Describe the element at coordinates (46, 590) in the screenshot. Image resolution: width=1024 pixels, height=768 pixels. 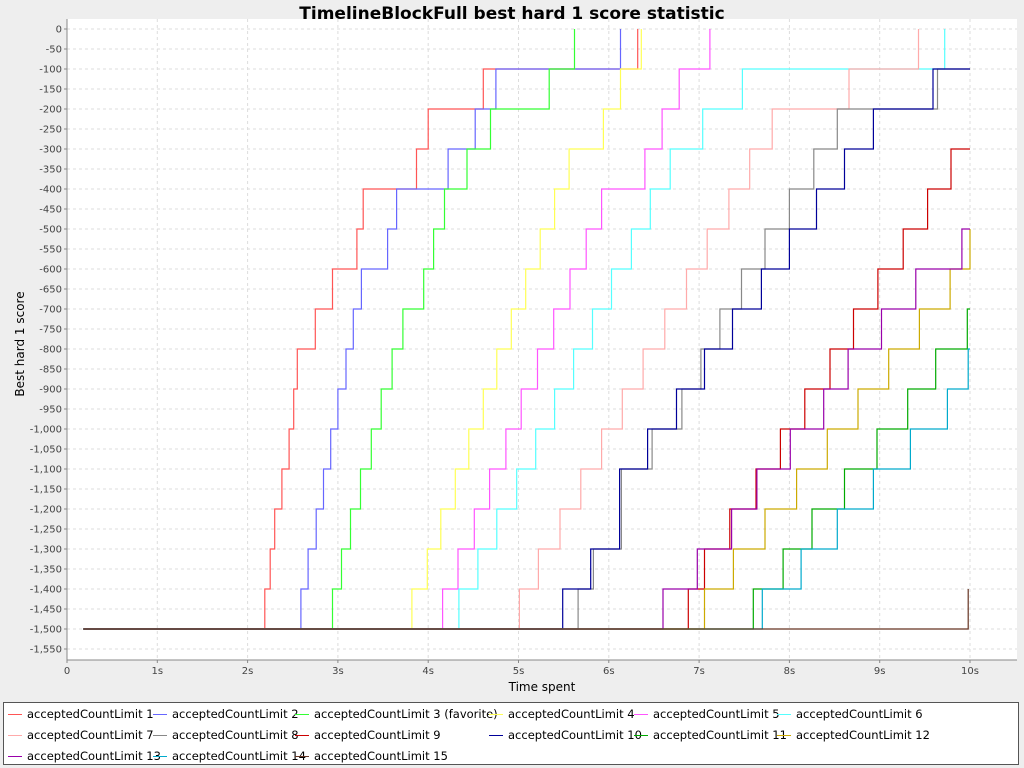
I see `y-tick-label: -1,400` at that location.